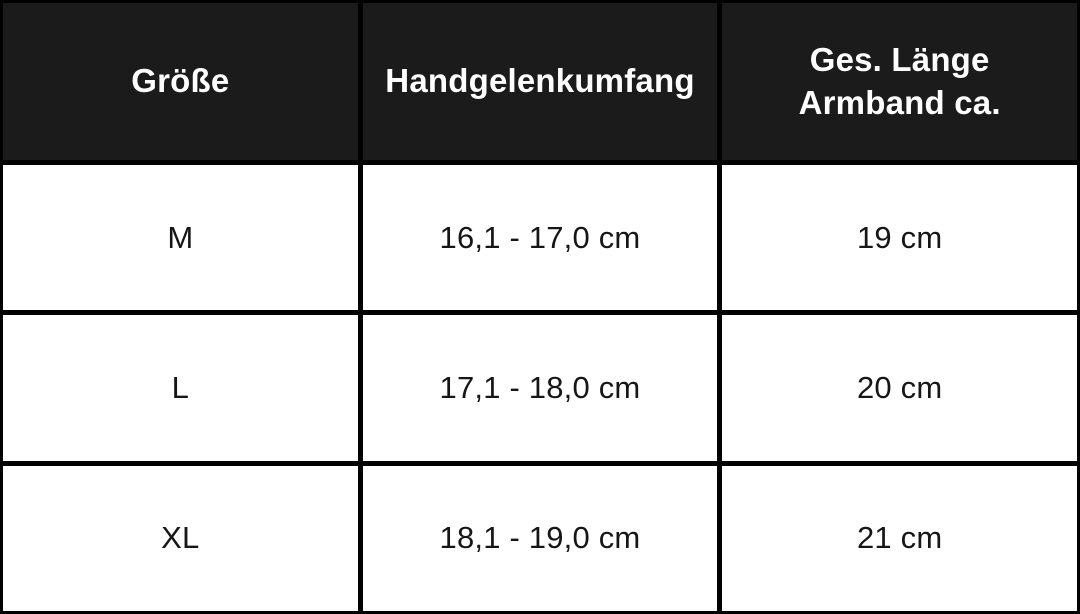 Image resolution: width=1080 pixels, height=614 pixels. I want to click on cell-size-xl: XL, so click(180, 538).